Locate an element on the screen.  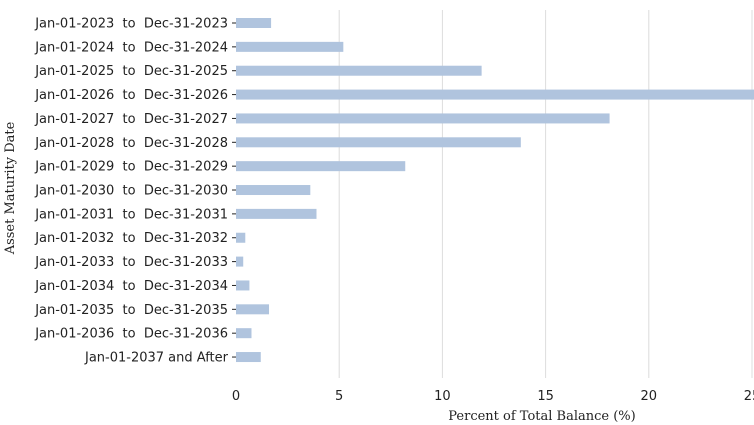
x-tick-label-5: 5 is located at coordinates (339, 396).